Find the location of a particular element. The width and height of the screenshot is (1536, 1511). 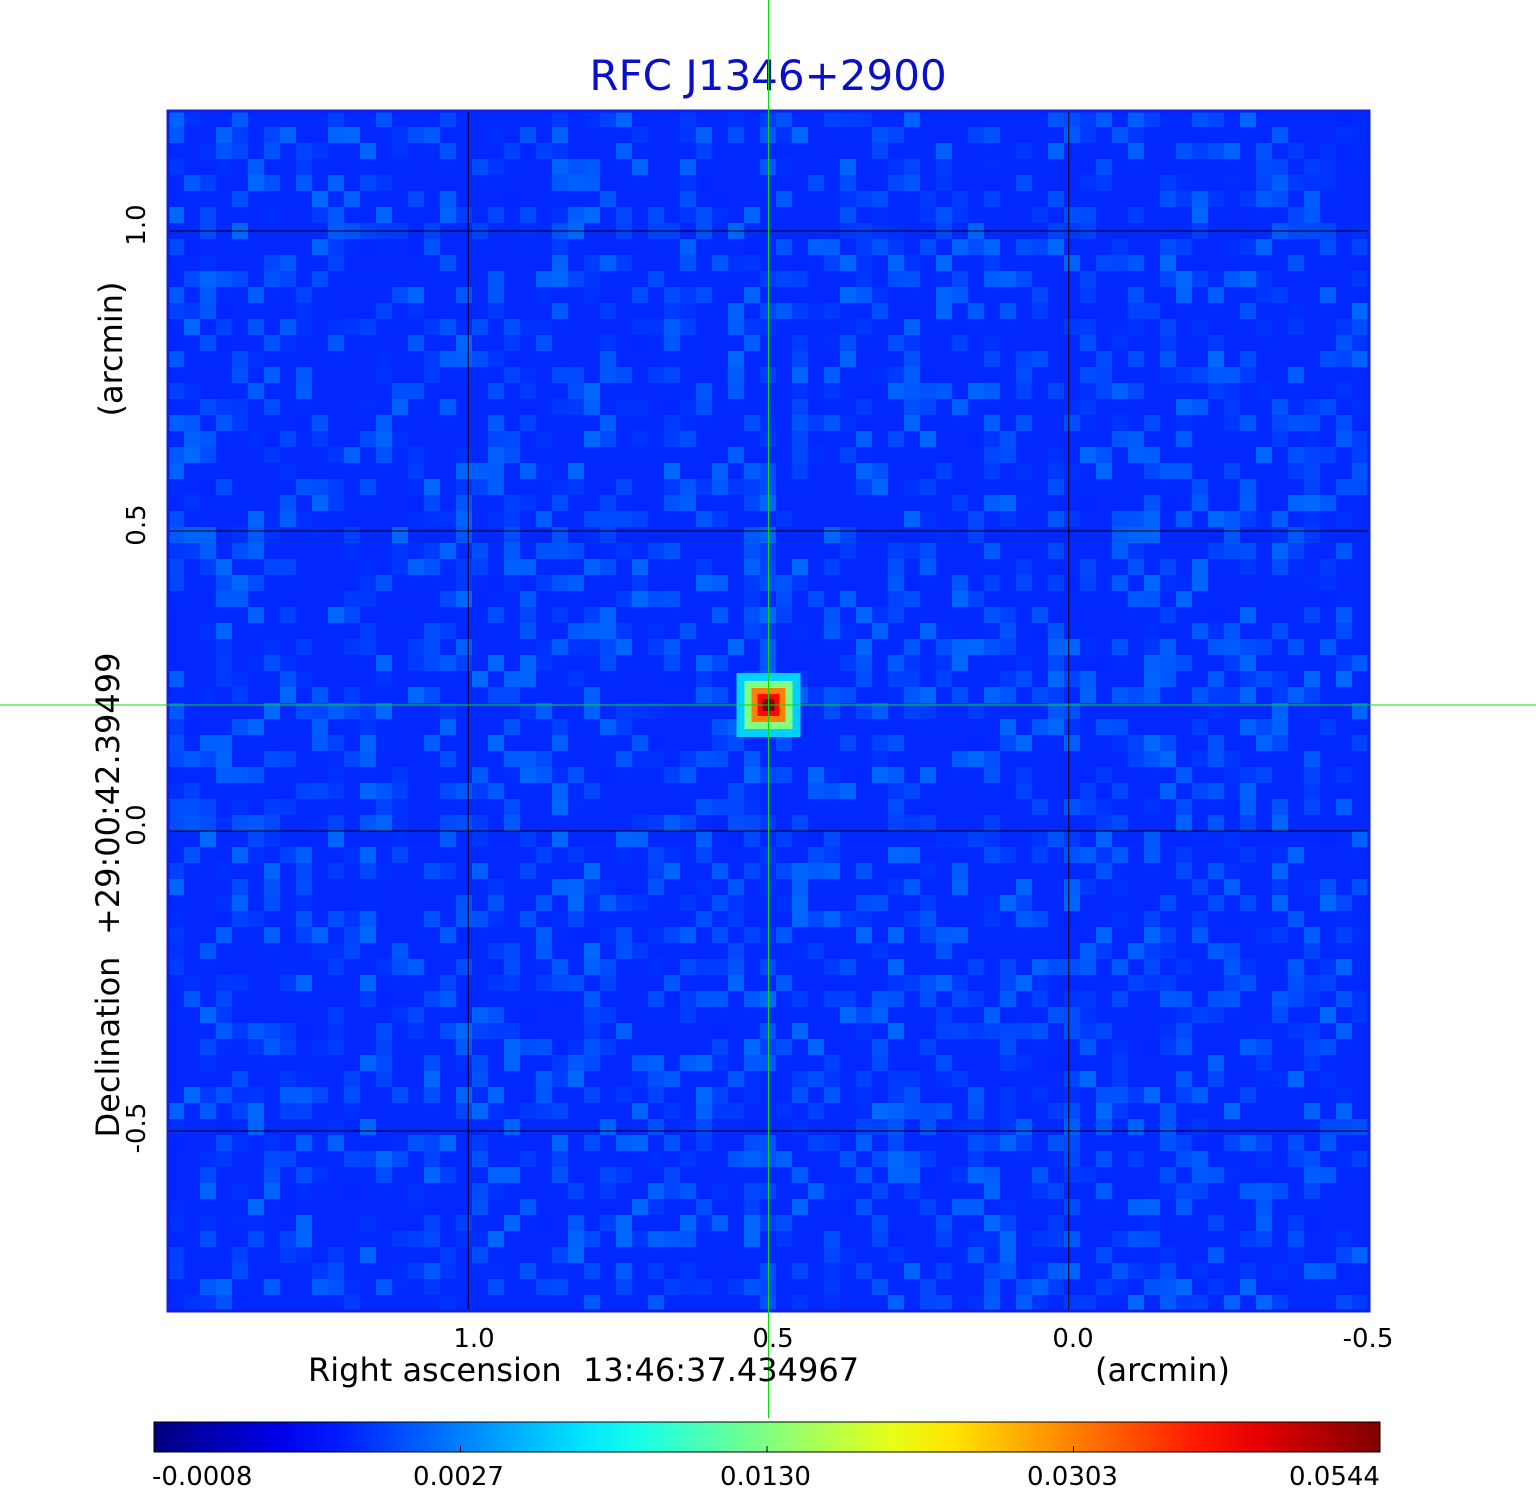

x-tick-label: 0.5 is located at coordinates (773, 1339).